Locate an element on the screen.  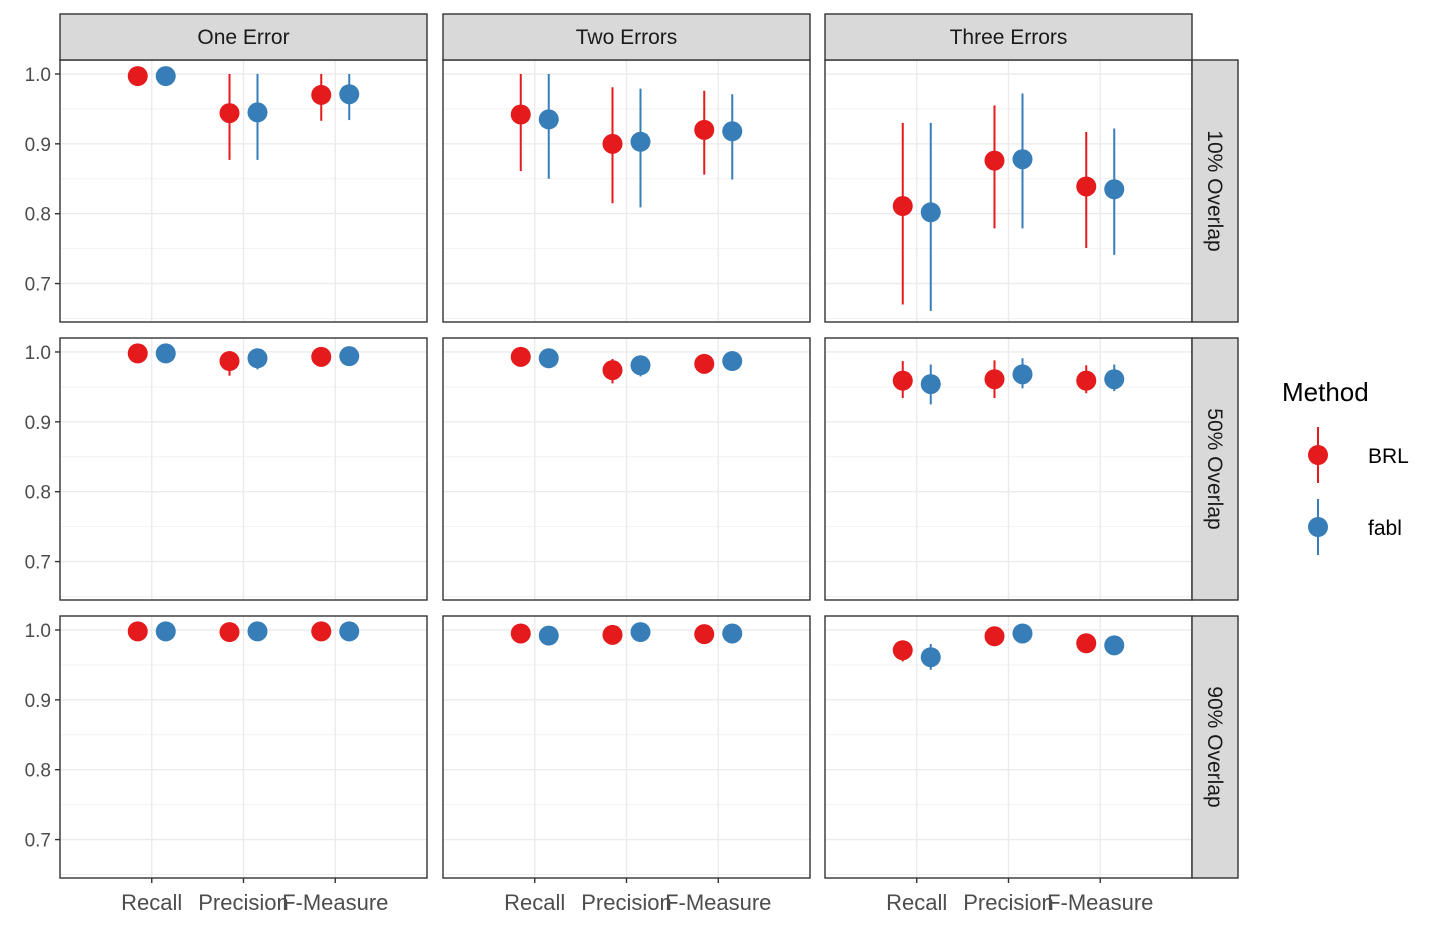
facet-row-label: 50% Overlap is located at coordinates (1214, 468).